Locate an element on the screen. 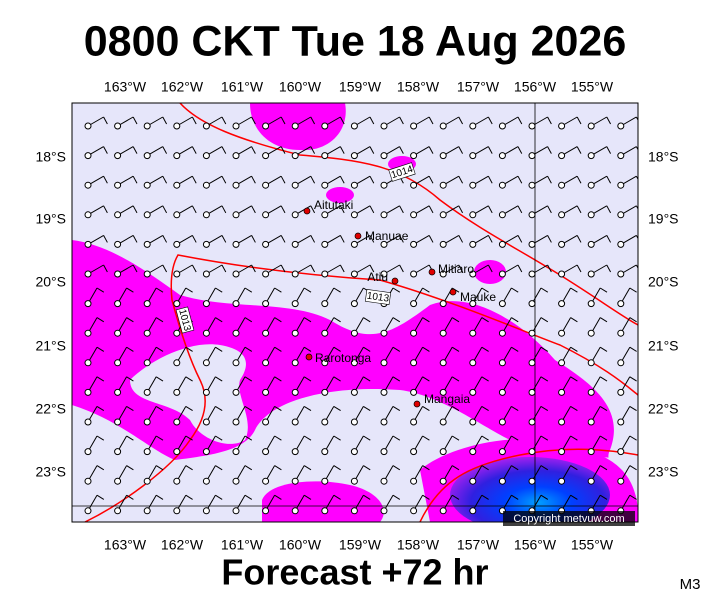 The width and height of the screenshot is (711, 600). copyright-box is located at coordinates (569, 518).